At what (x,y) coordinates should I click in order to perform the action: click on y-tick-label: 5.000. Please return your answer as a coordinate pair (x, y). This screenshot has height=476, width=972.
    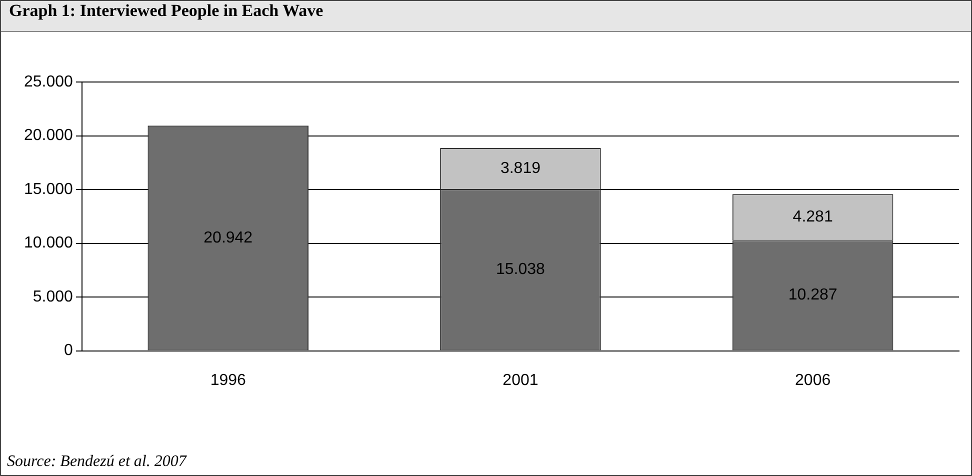
    Looking at the image, I should click on (53, 297).